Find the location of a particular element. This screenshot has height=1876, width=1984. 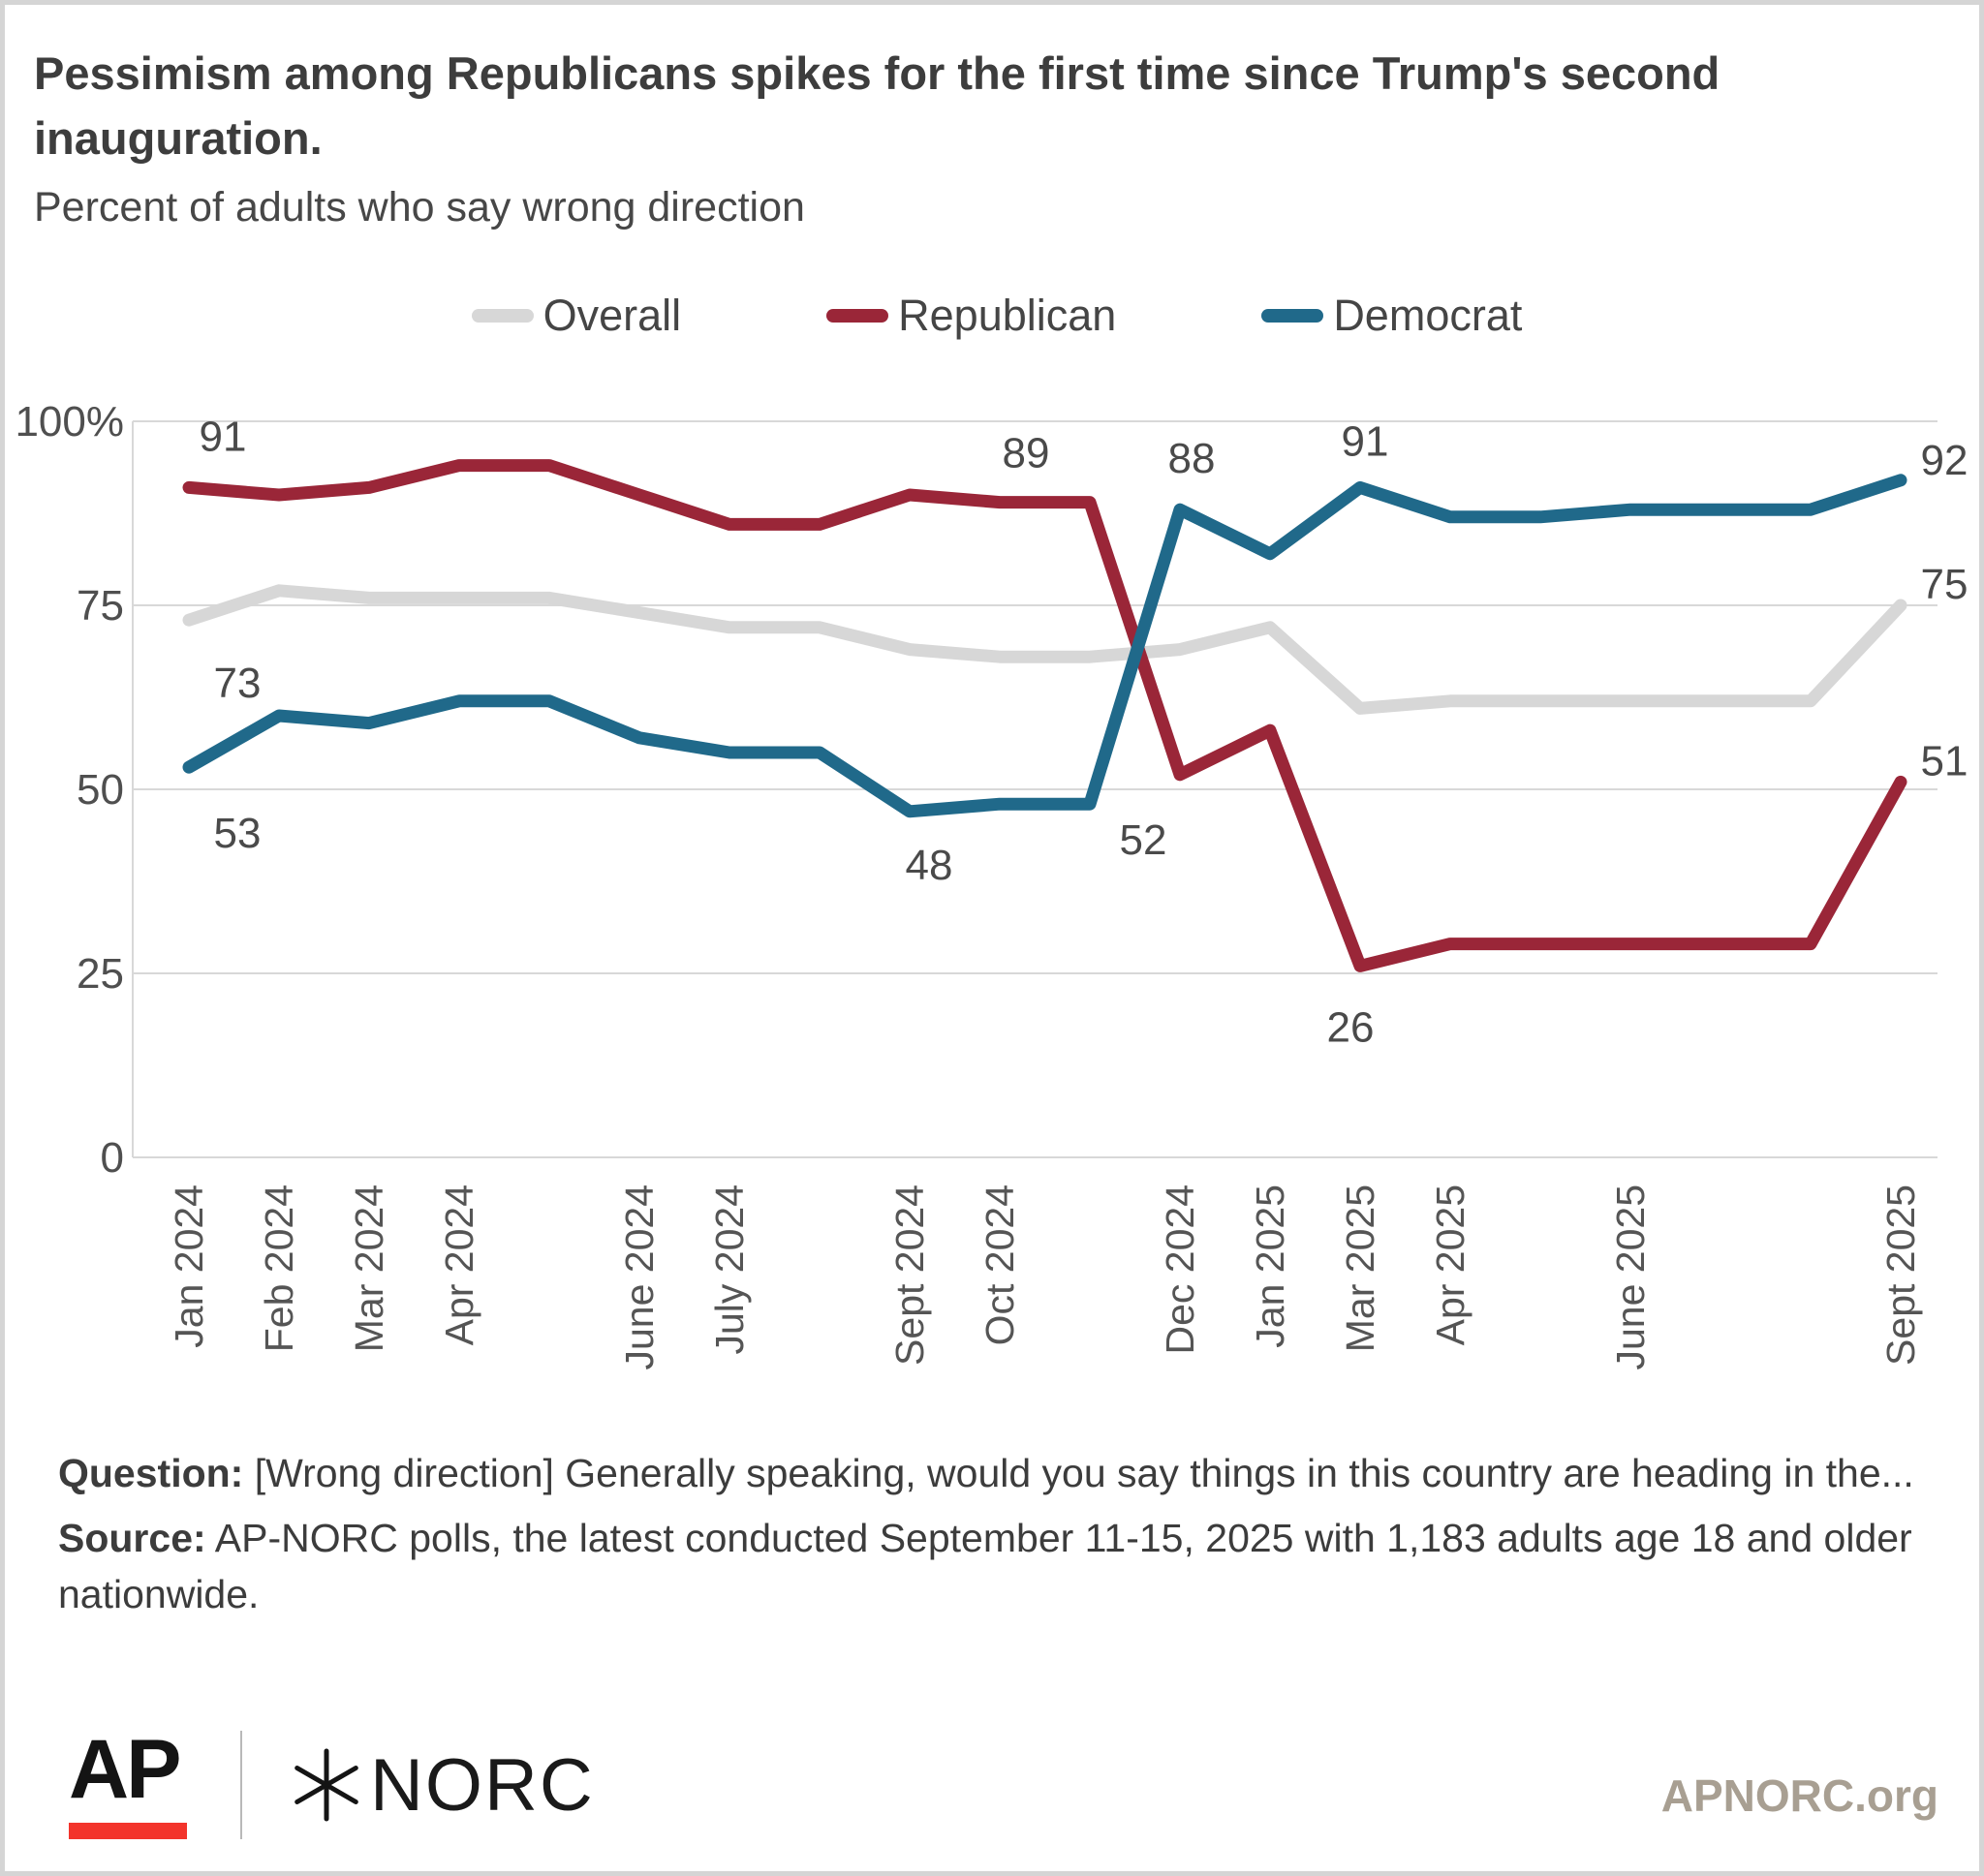

x-tick-label: Sept 2025 is located at coordinates (1900, 1275).